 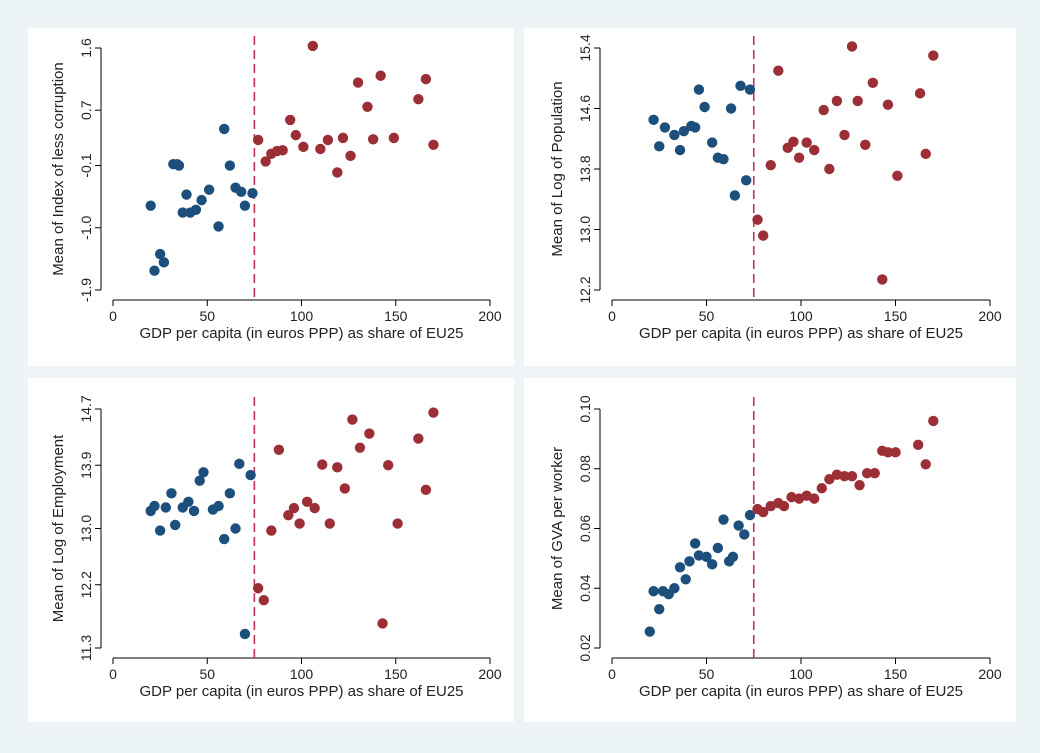 I want to click on y-tick-label: -0.1, so click(x=86, y=165).